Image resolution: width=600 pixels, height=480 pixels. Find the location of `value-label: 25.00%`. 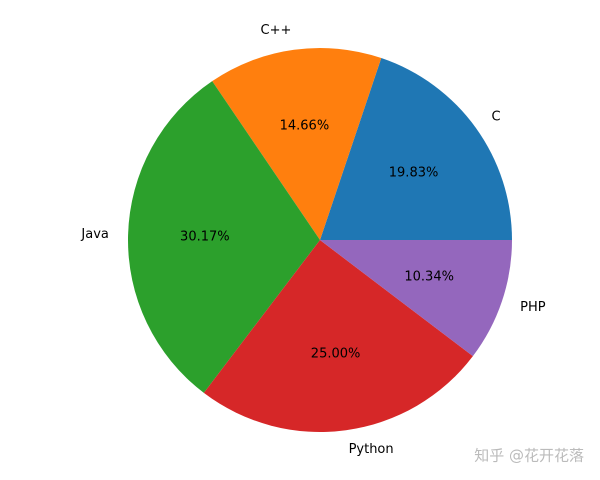

value-label: 25.00% is located at coordinates (336, 354).